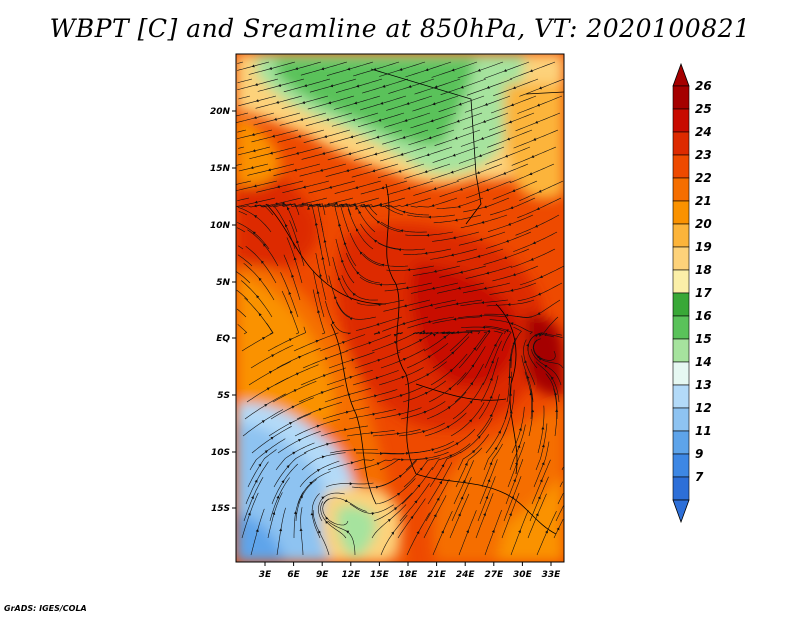 The height and width of the screenshot is (618, 800). Describe the element at coordinates (293, 575) in the screenshot. I see `lon-label: 6E` at that location.